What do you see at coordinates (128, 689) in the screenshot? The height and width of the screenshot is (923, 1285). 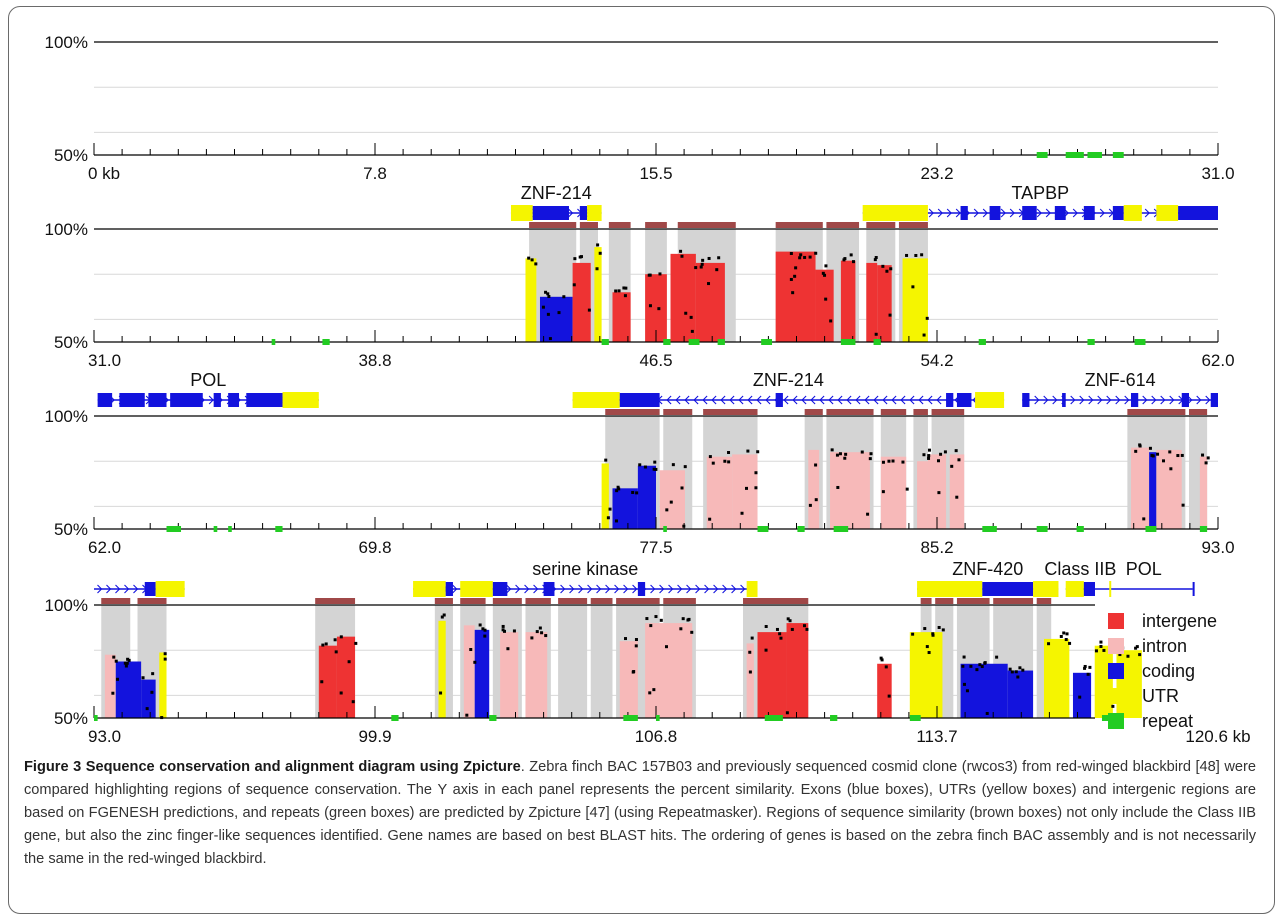 I see `region-coding` at bounding box center [128, 689].